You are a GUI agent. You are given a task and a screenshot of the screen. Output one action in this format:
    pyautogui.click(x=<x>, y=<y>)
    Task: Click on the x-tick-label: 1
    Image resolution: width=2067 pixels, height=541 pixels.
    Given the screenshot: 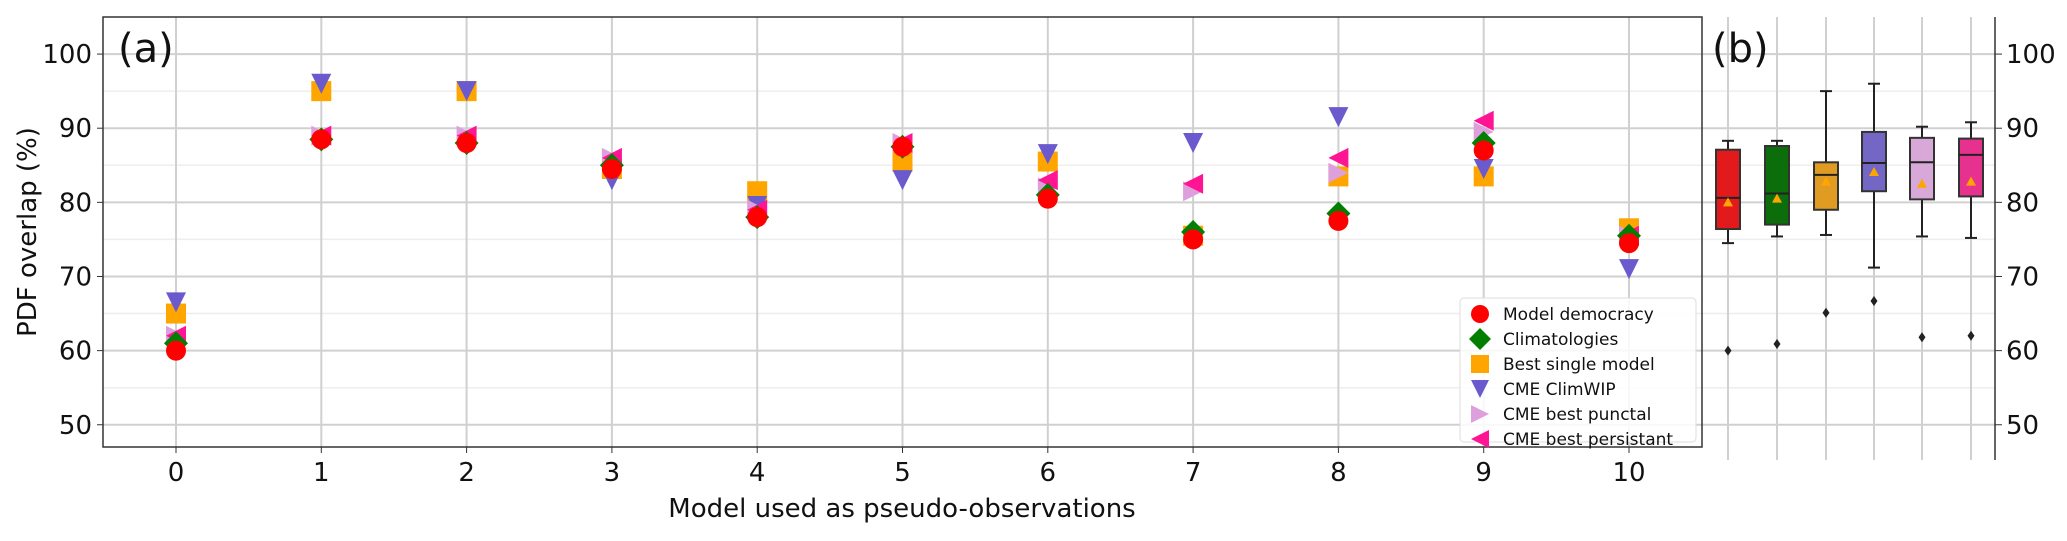 What is the action you would take?
    pyautogui.click(x=321, y=473)
    